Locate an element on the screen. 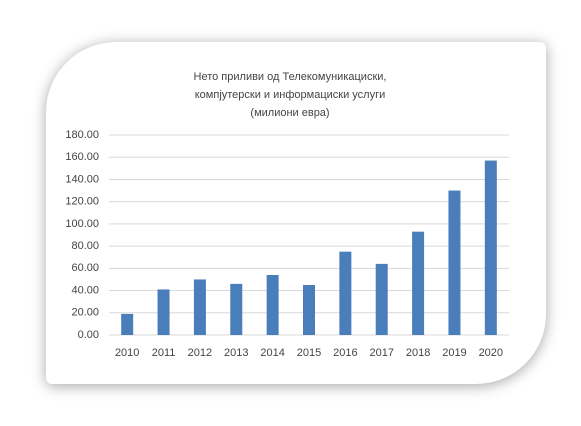 The image size is (581, 426). x-tick-label: 2013 is located at coordinates (236, 353).